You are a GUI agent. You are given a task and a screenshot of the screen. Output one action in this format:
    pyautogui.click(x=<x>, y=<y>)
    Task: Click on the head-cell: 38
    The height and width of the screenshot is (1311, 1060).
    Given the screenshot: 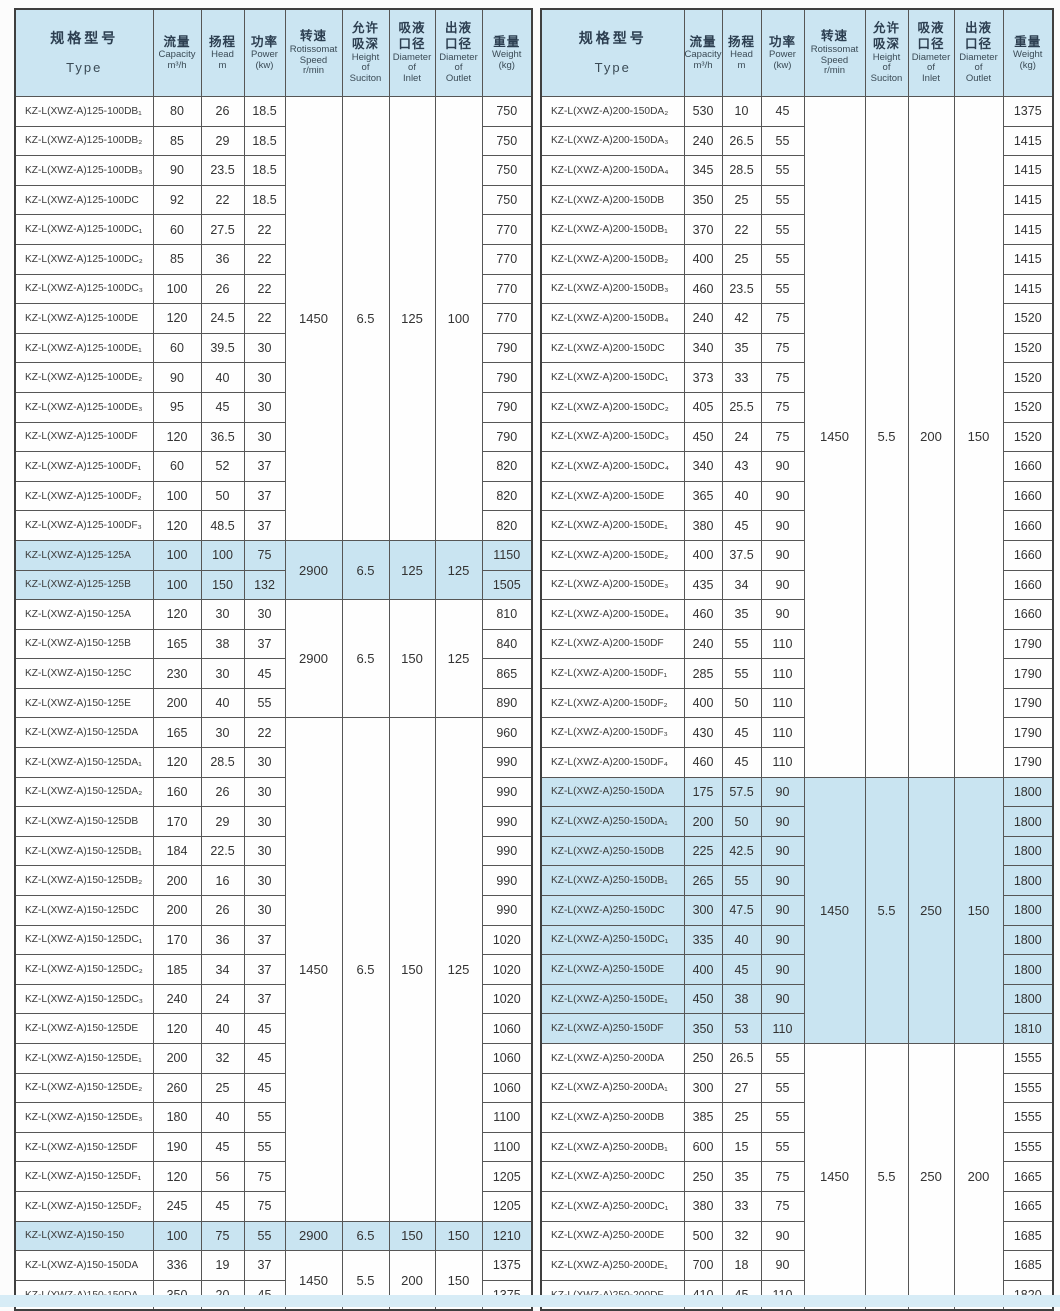 What is the action you would take?
    pyautogui.click(x=741, y=999)
    